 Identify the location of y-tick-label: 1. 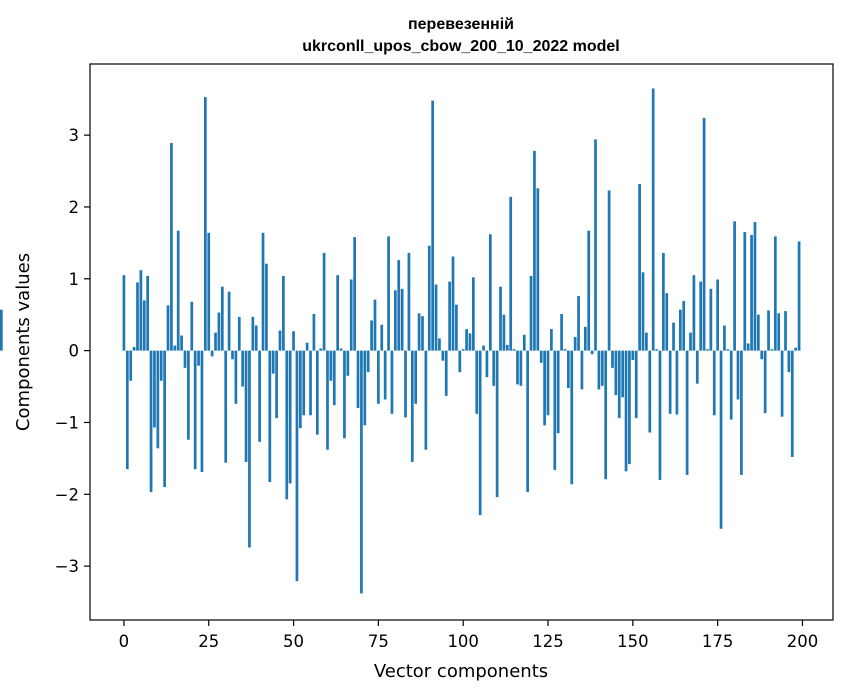
(74, 279).